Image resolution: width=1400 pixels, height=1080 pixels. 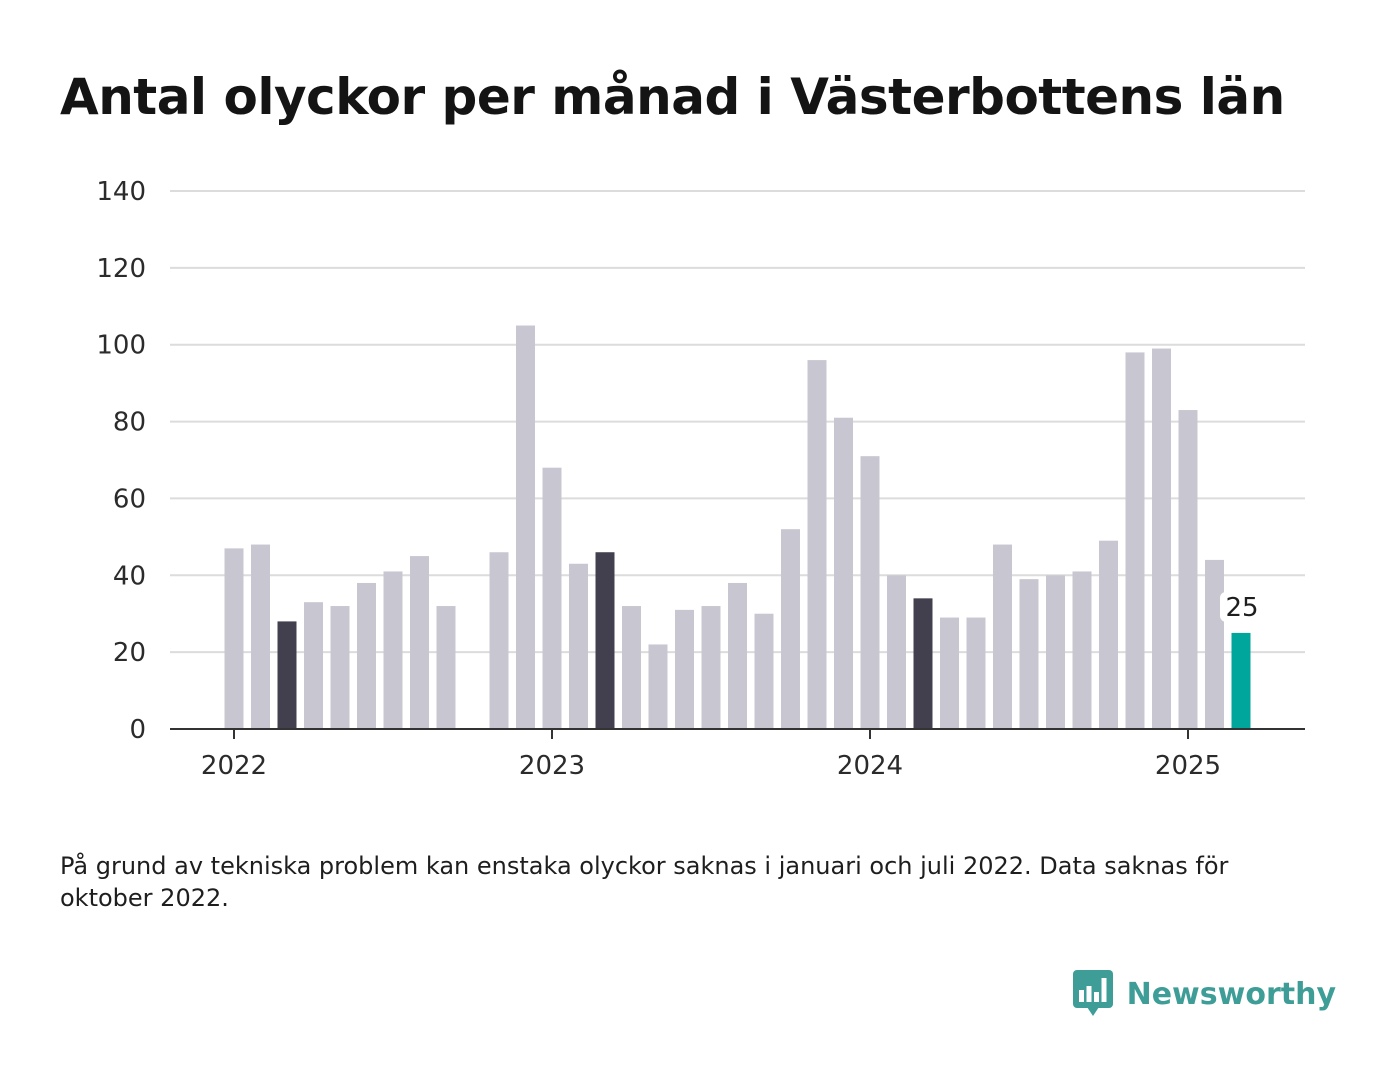 What do you see at coordinates (1092, 993) in the screenshot?
I see `bar-chart-speech-bubble-icon` at bounding box center [1092, 993].